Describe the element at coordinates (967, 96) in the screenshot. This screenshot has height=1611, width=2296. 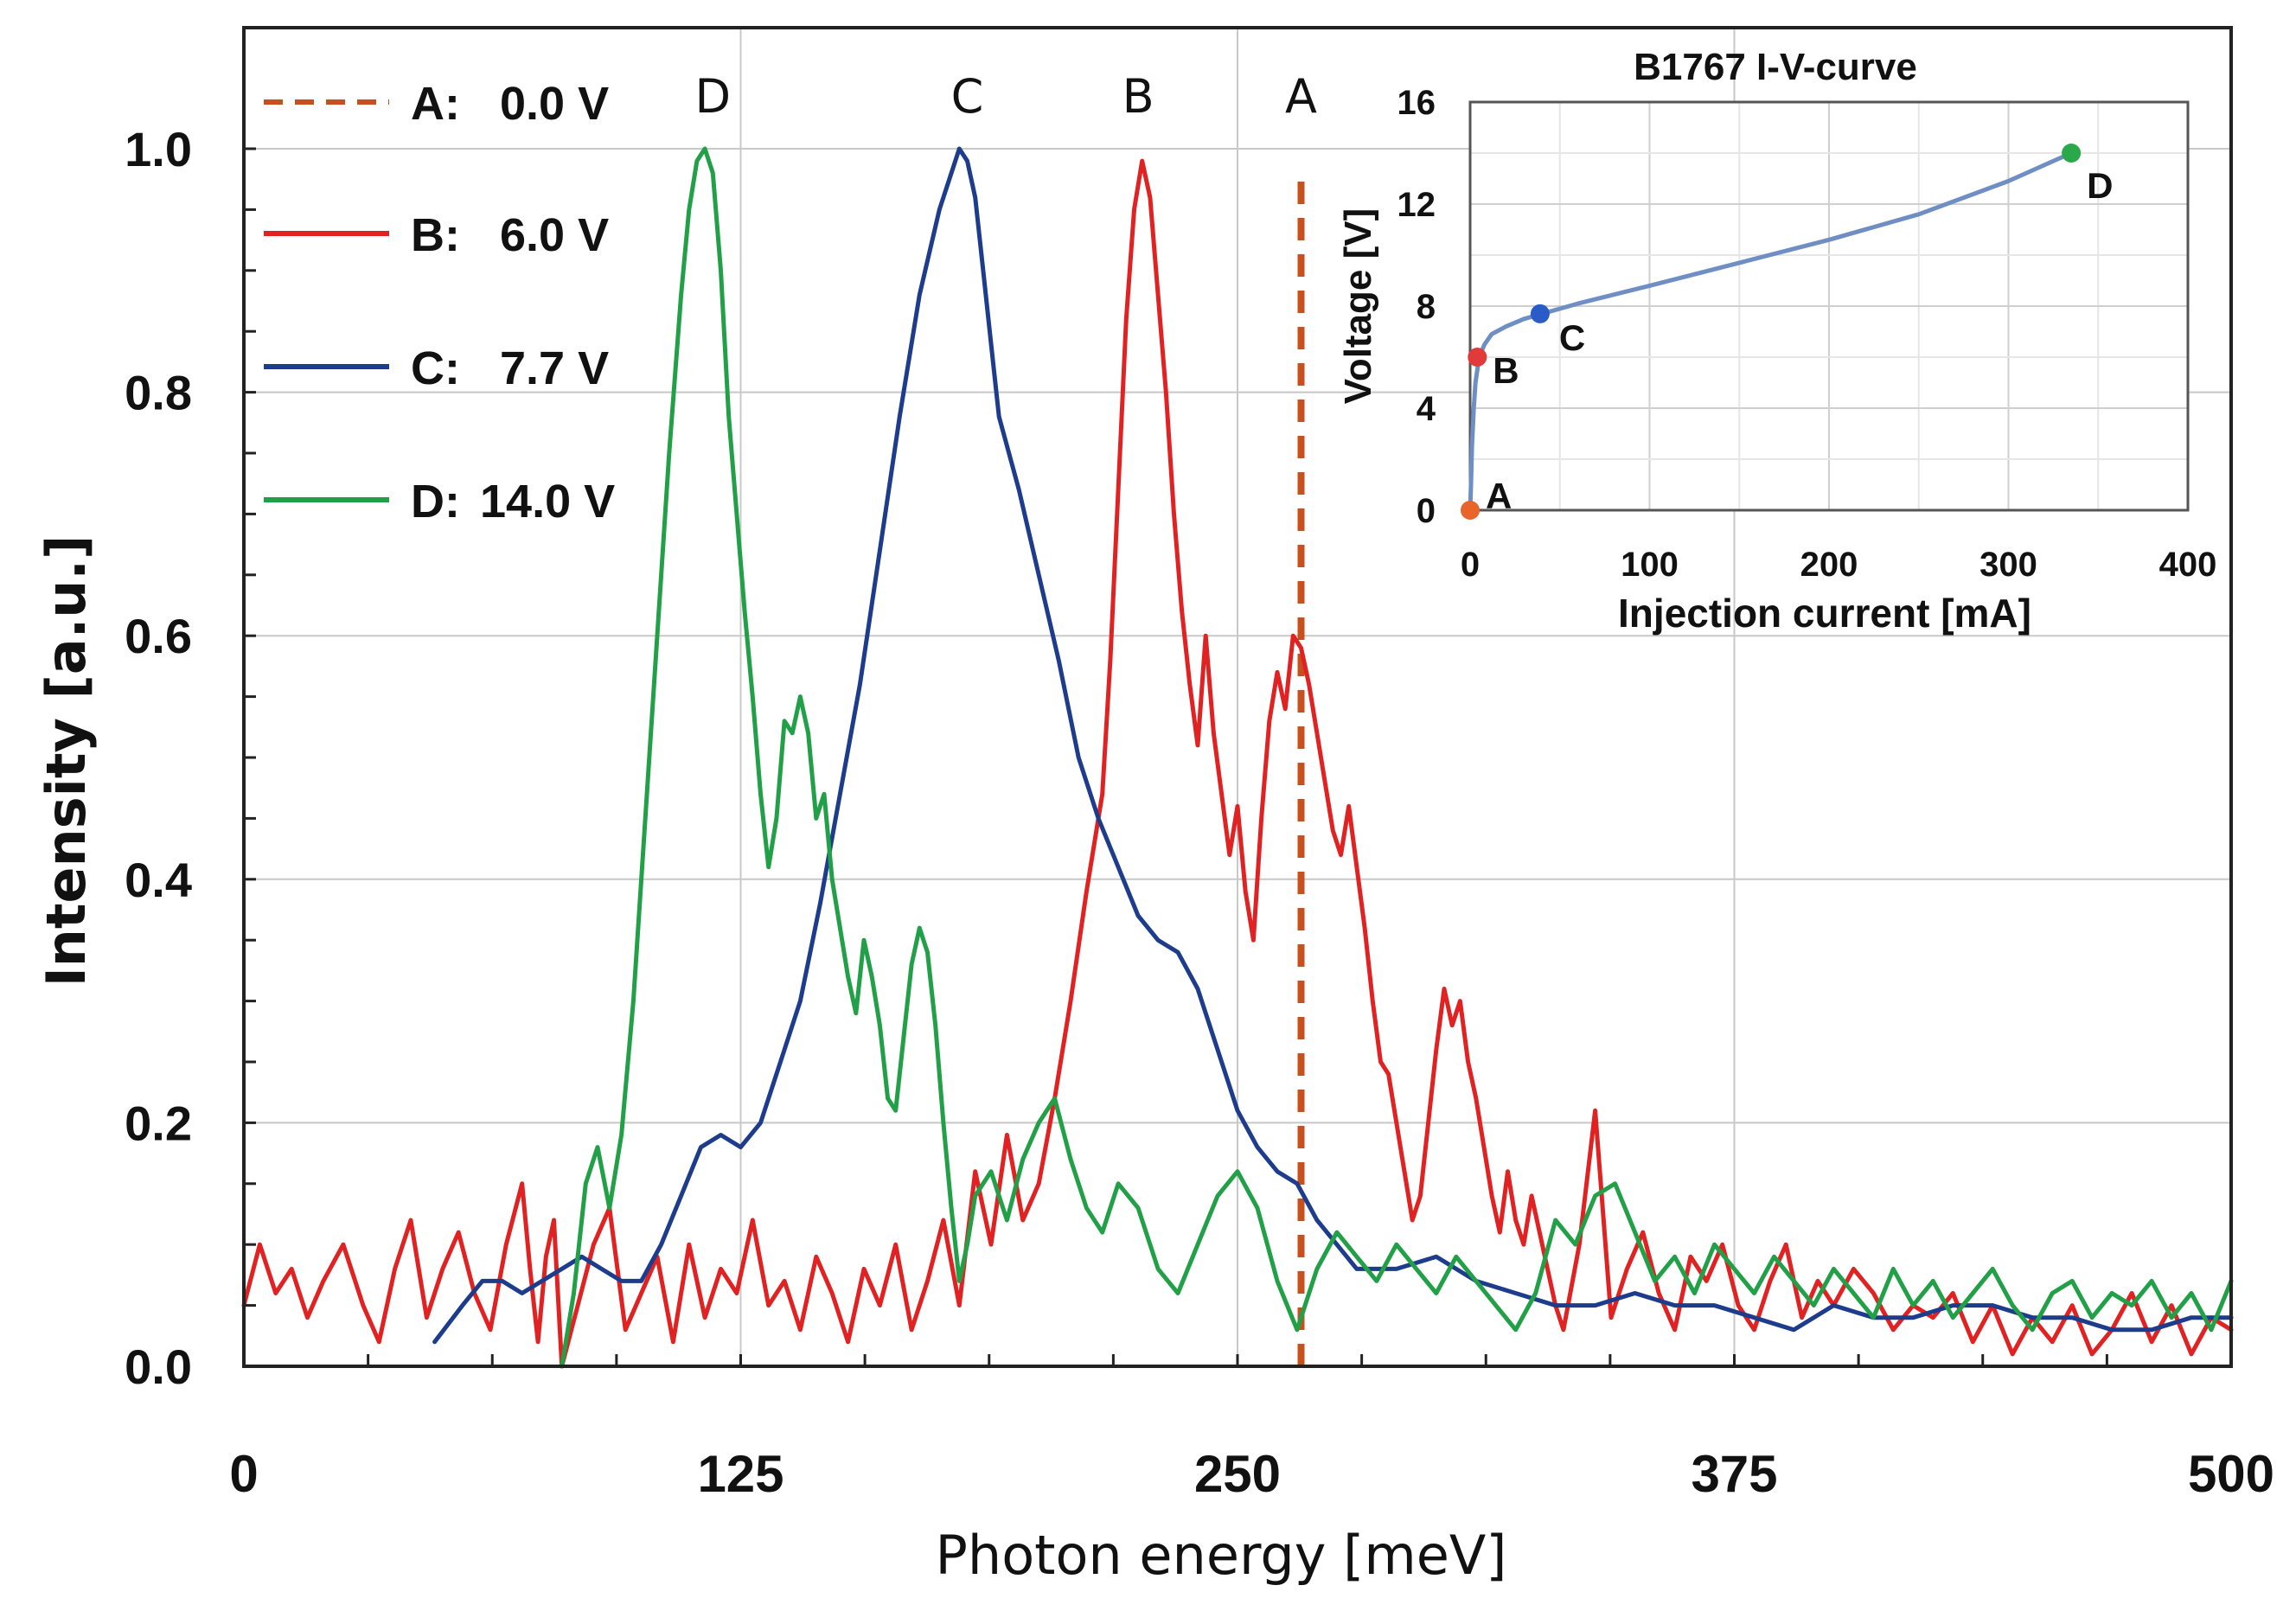
I see `peak-label-c: C` at that location.